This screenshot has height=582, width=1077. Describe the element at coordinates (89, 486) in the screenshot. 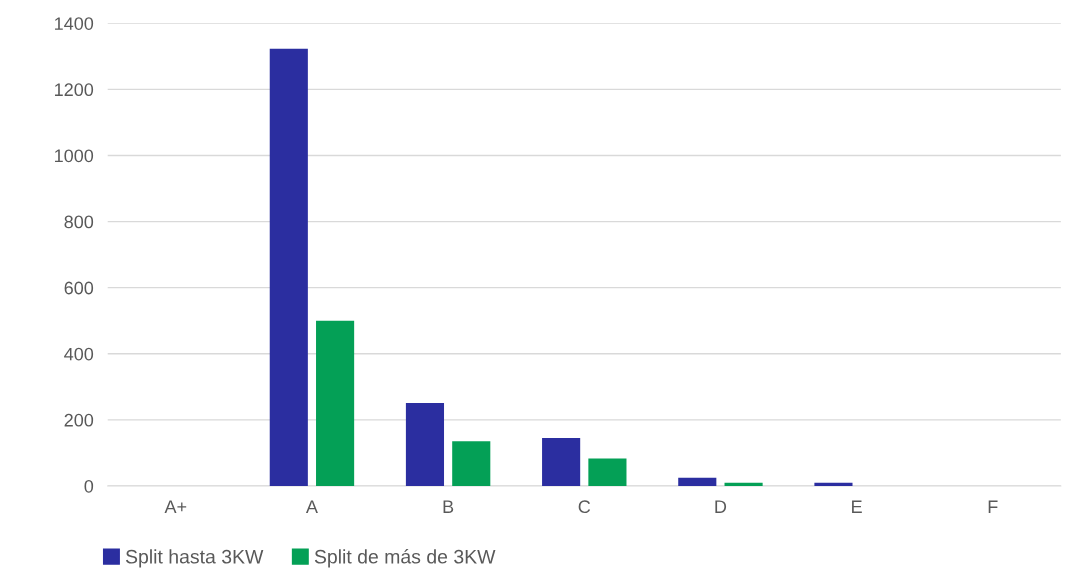

I see `y-tick-label: 0` at that location.